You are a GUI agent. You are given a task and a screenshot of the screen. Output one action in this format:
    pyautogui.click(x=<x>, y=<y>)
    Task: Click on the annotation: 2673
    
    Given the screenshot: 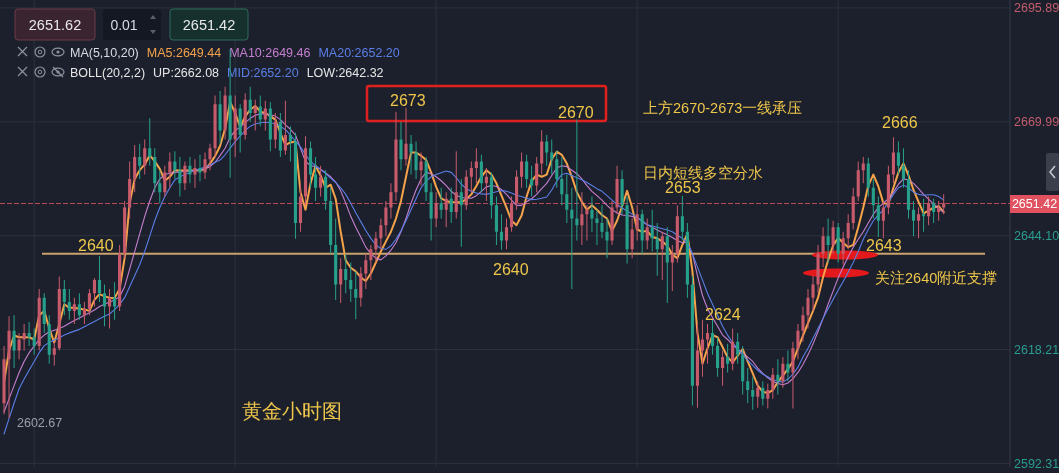 What is the action you would take?
    pyautogui.click(x=408, y=100)
    